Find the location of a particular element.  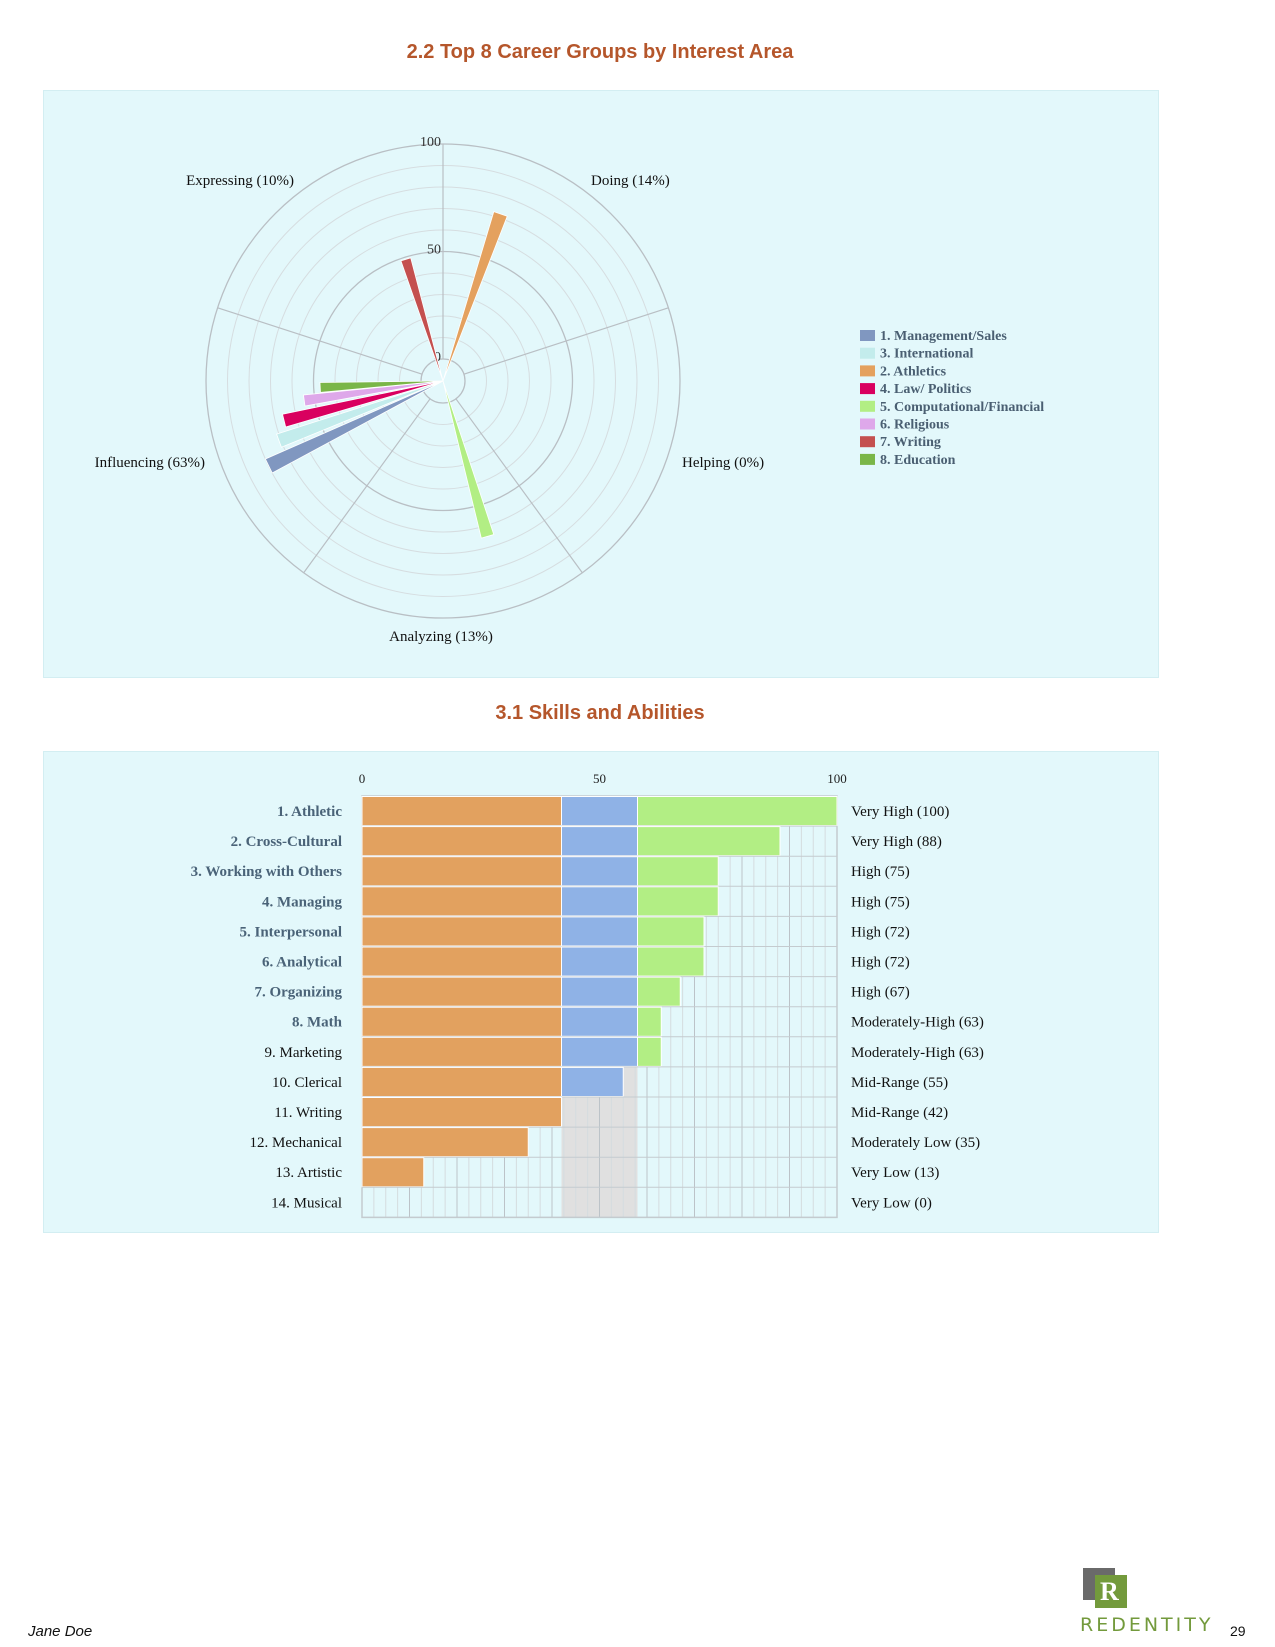

category-label: 10. Clerical is located at coordinates (307, 1083).